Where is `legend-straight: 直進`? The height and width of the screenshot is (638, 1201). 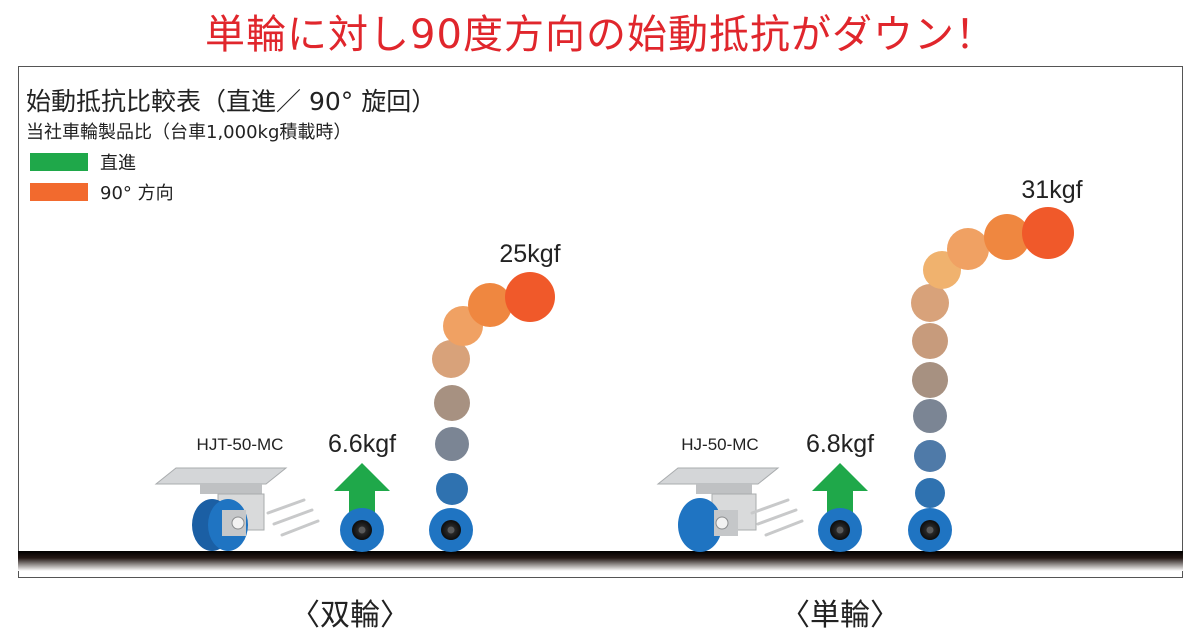 legend-straight: 直進 is located at coordinates (83, 163).